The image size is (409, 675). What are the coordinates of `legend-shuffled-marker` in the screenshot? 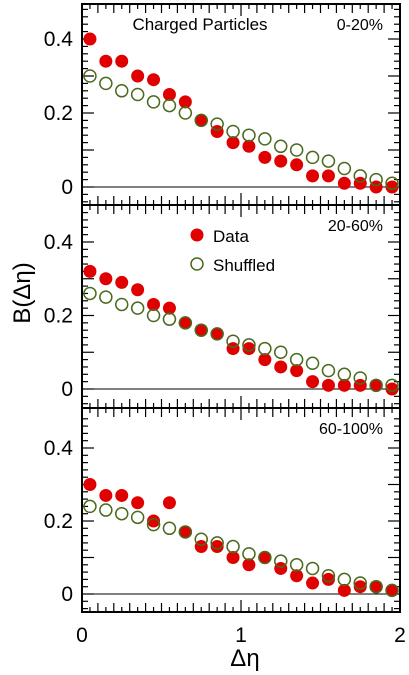 It's located at (197, 264).